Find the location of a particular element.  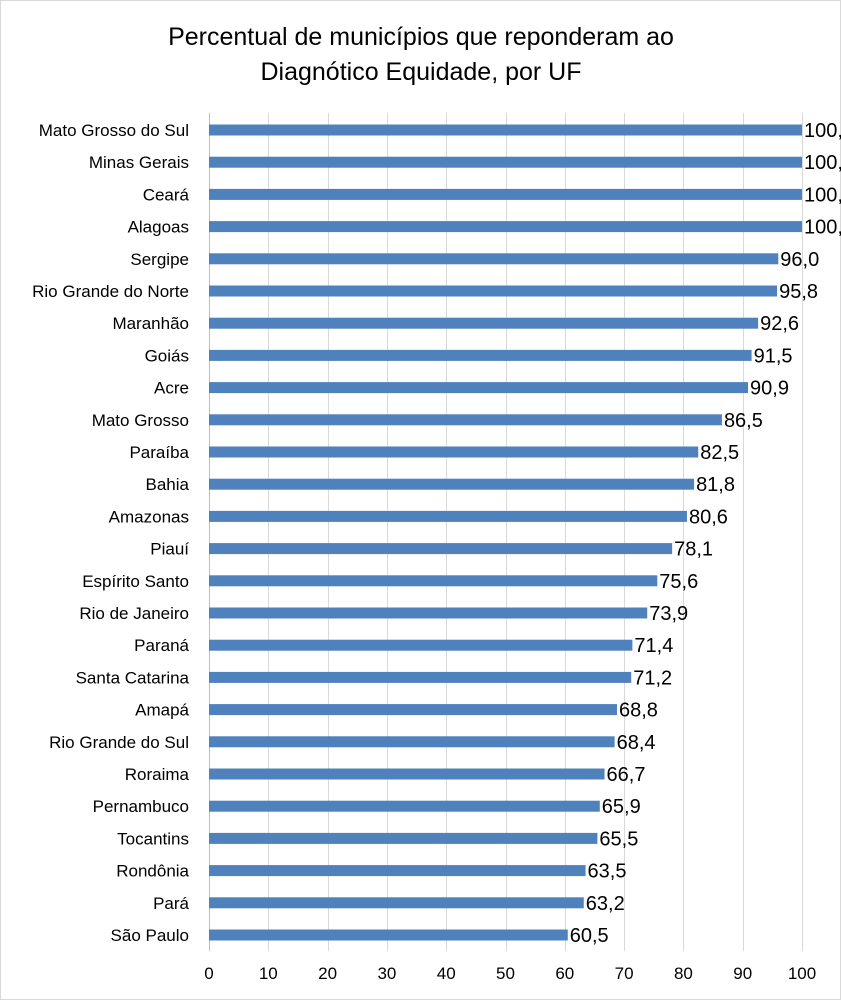

category-label: Pará is located at coordinates (171, 903).